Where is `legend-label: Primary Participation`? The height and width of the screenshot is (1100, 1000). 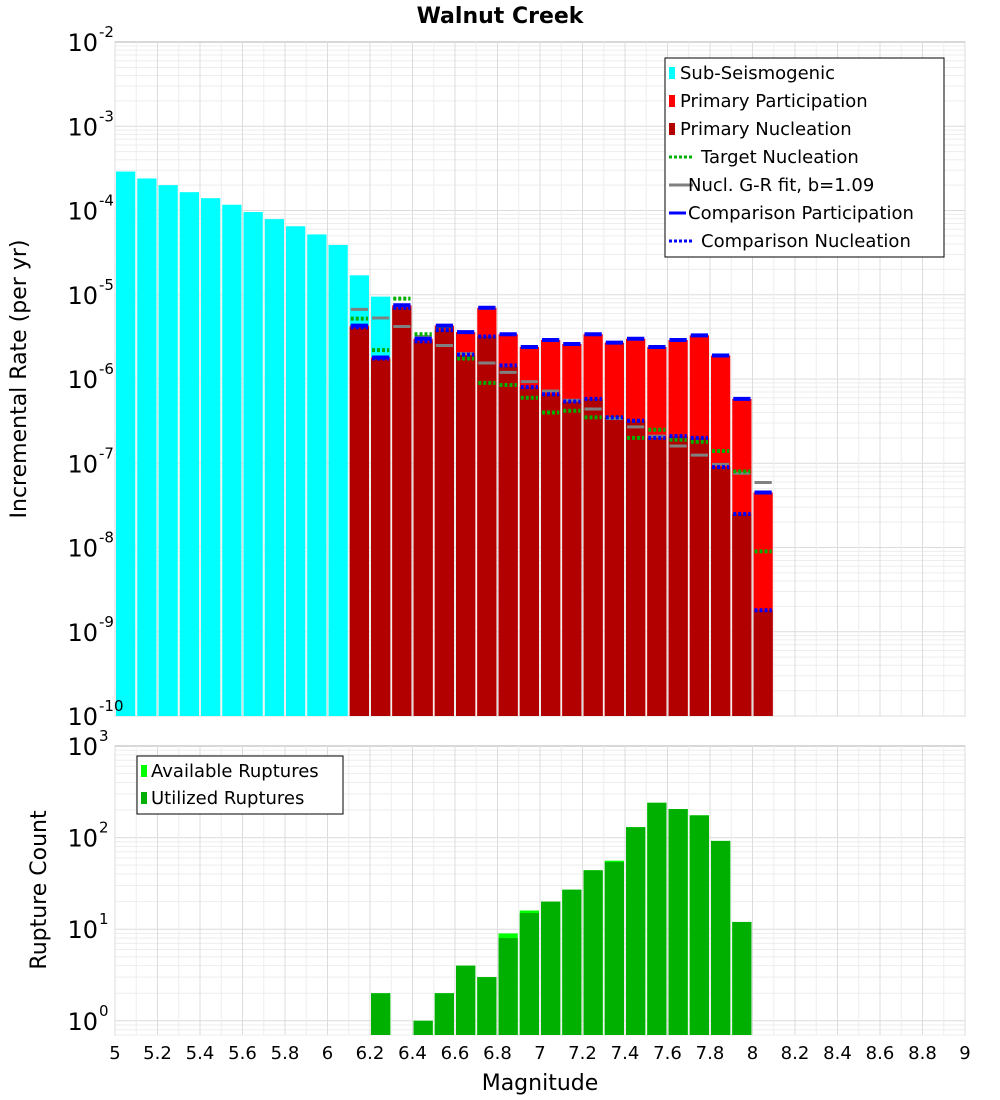
legend-label: Primary Participation is located at coordinates (774, 101).